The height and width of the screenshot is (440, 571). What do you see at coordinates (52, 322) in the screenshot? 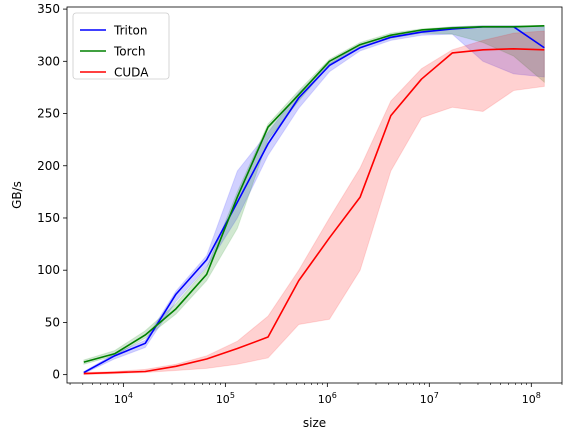
I see `y-tick-label: 50` at bounding box center [52, 322].